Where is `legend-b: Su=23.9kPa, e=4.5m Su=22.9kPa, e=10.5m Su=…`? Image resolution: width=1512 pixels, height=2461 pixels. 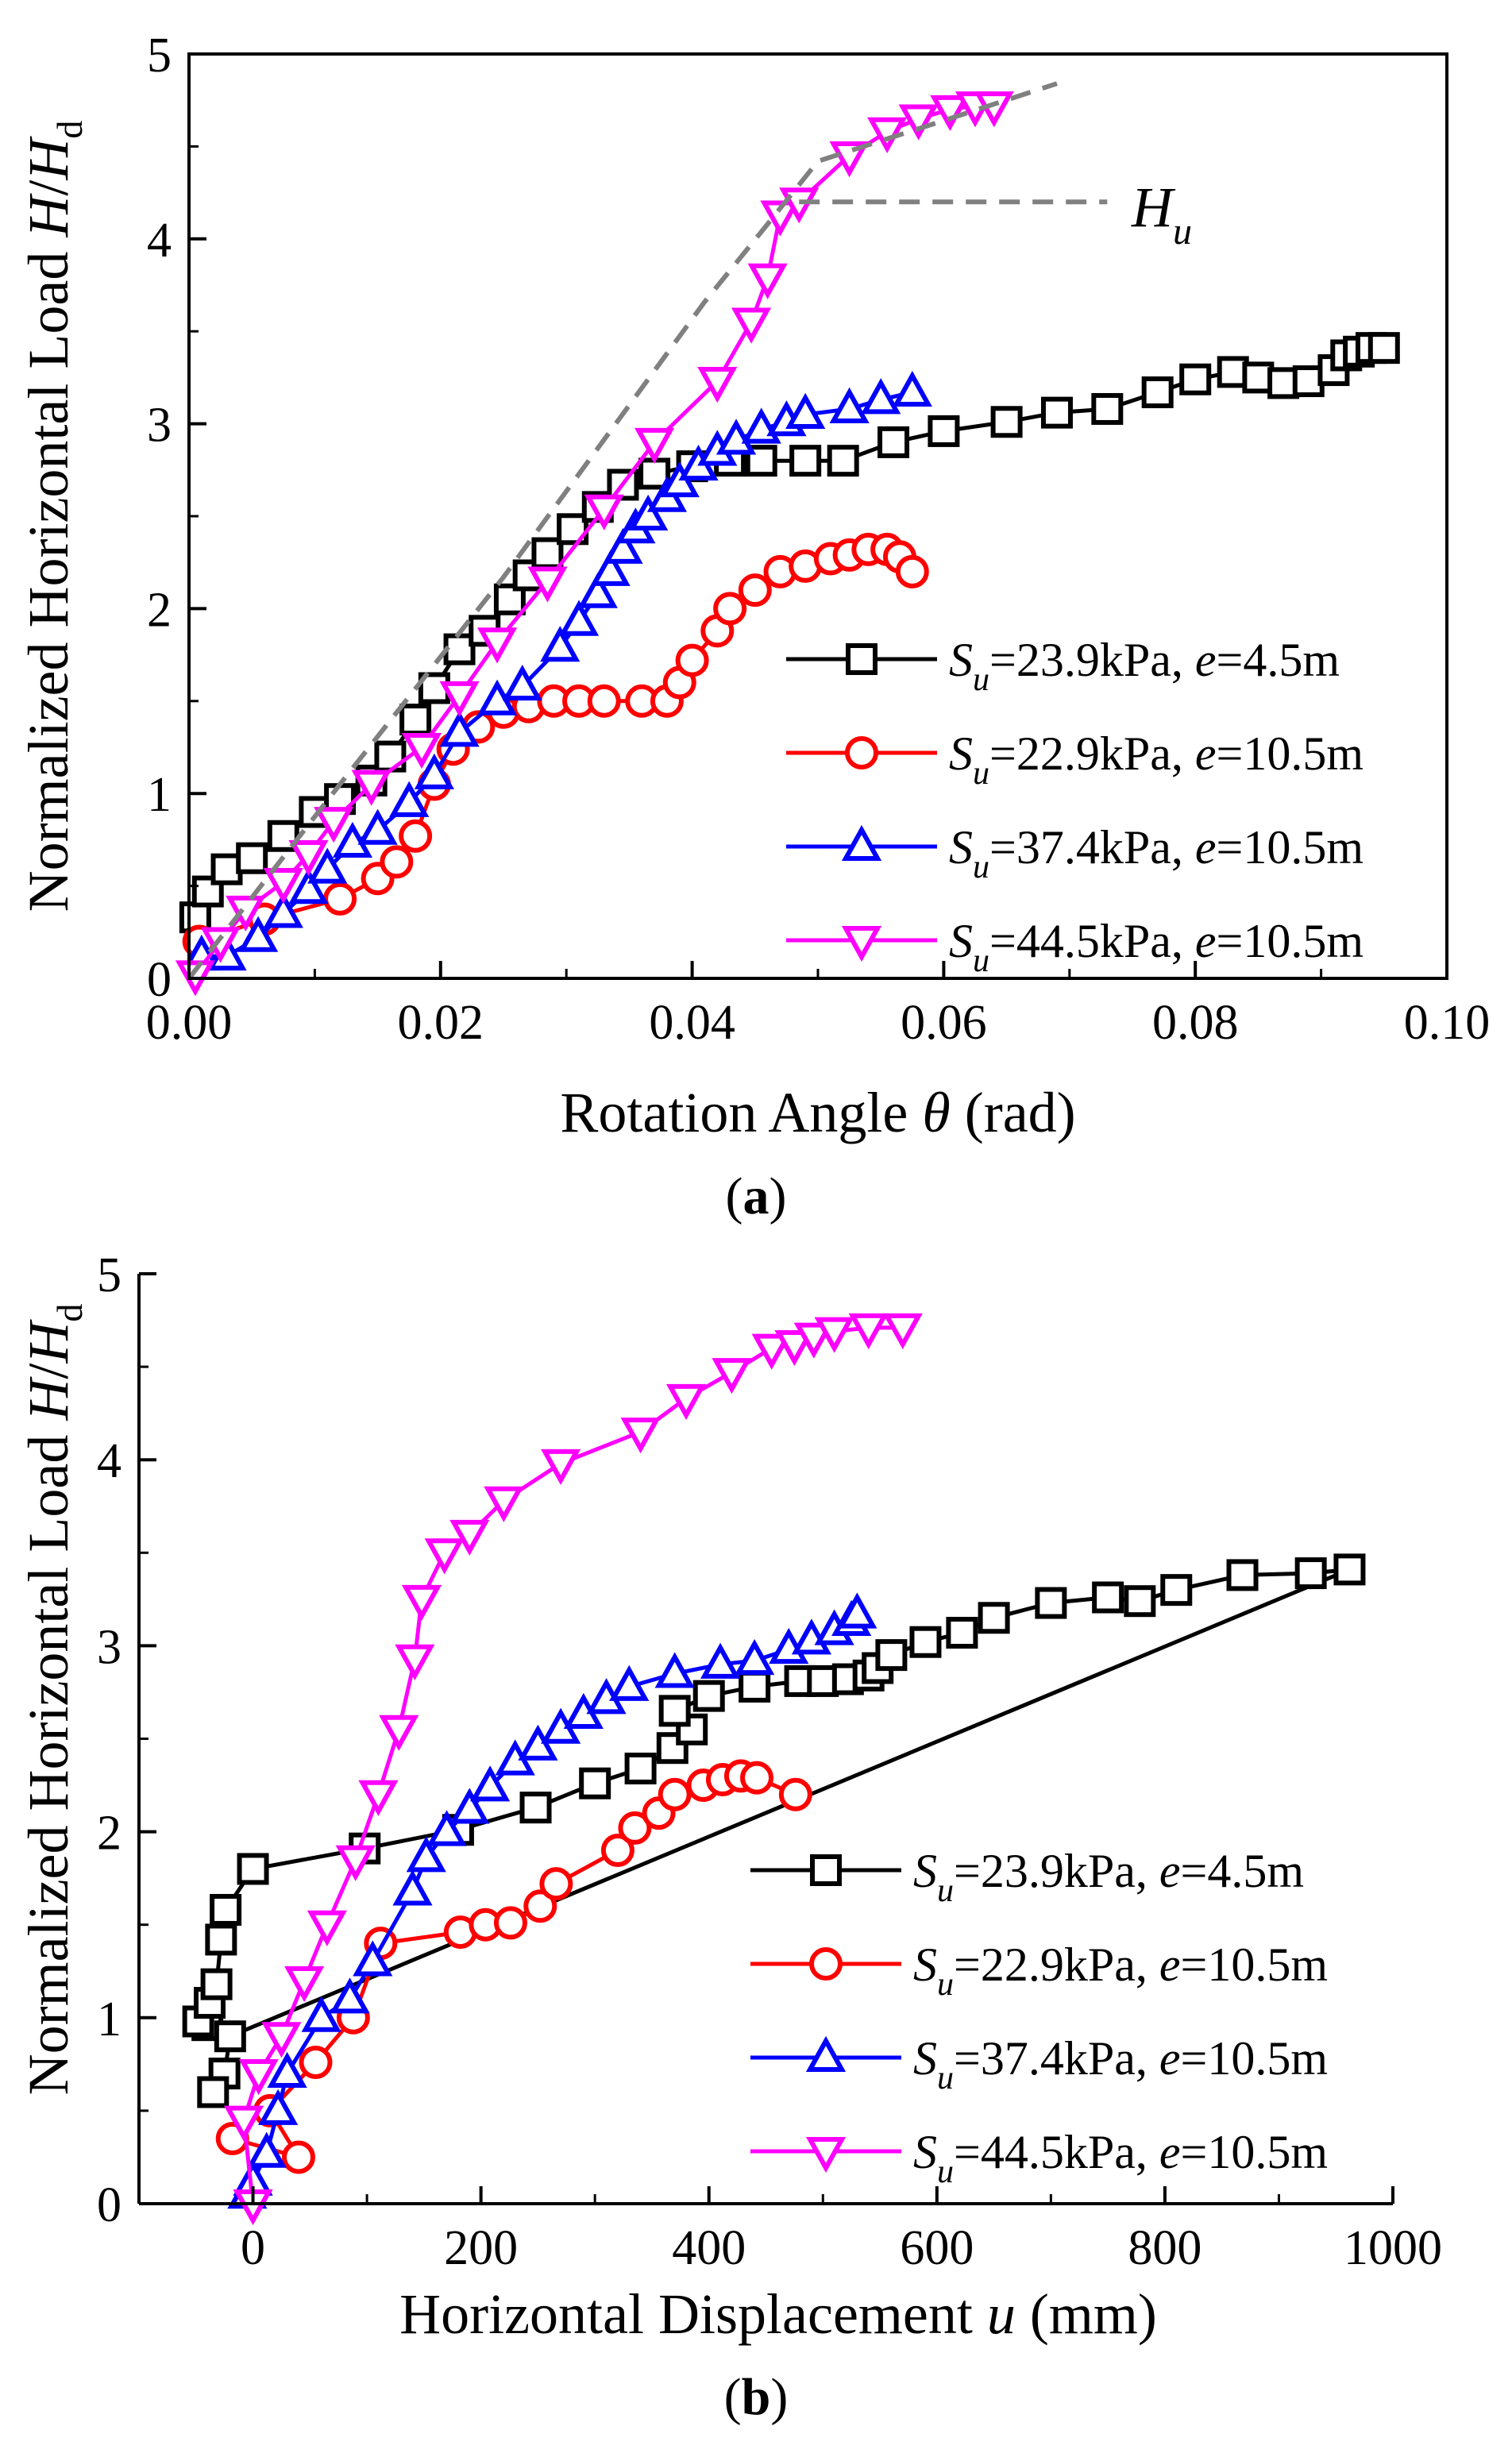 legend-b: Su=23.9kPa, e=4.5m Su=22.9kPa, e=10.5m Su=… is located at coordinates (1039, 2017).